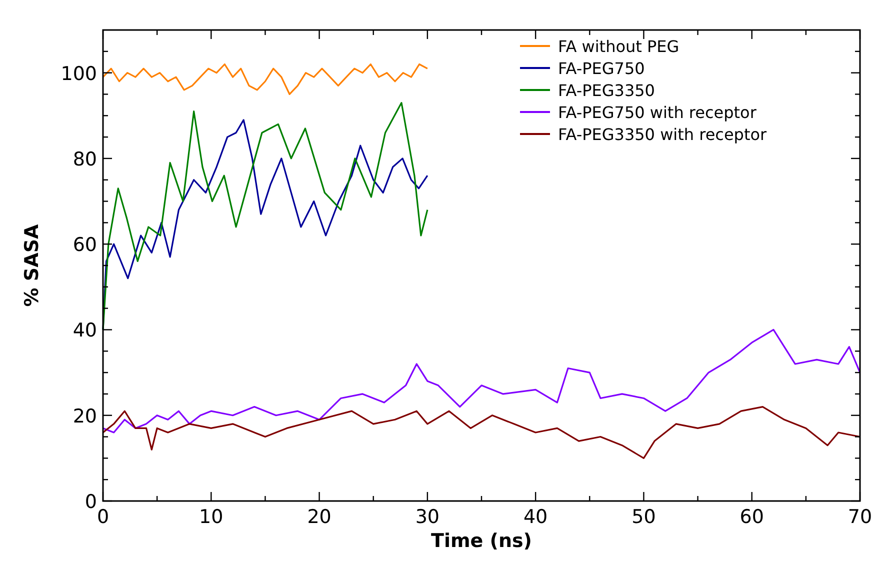 This screenshot has width=883, height=561. What do you see at coordinates (84, 331) in the screenshot?
I see `y-tick-label: 40` at bounding box center [84, 331].